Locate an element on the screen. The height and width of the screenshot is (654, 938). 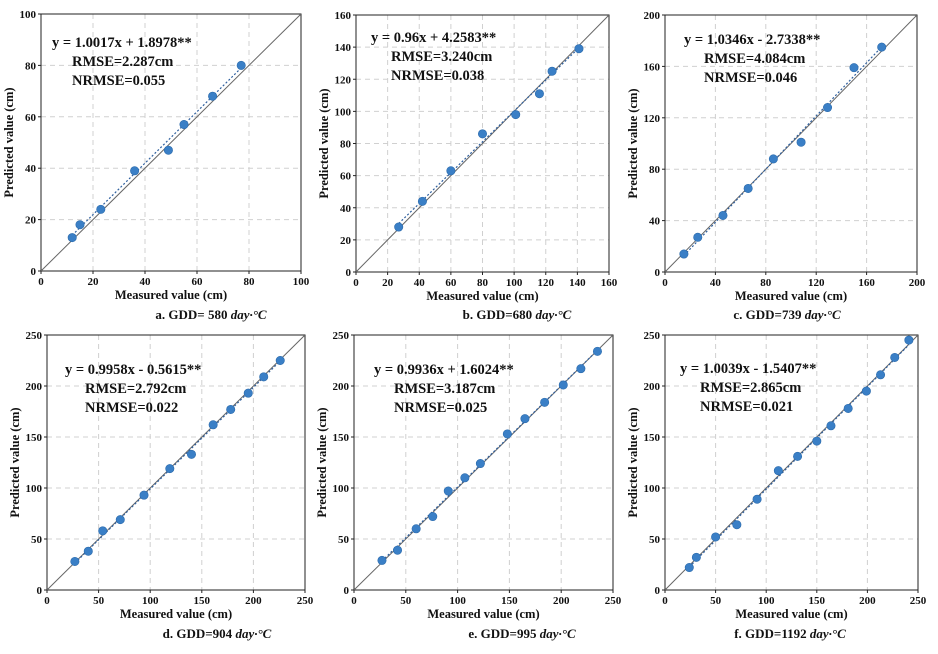
regression-equation: y = 0.96x + 4.2583** is located at coordinates (433, 38).